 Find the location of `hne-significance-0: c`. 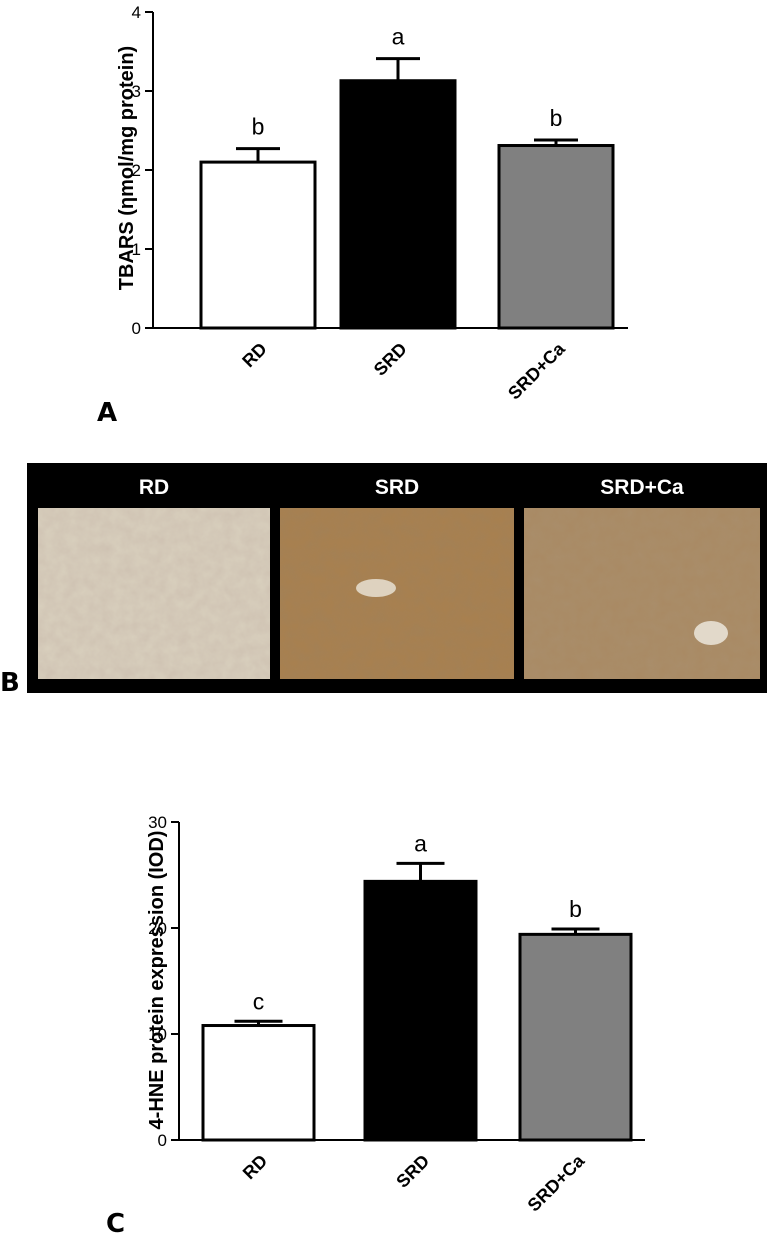

hne-significance-0: c is located at coordinates (259, 1001).